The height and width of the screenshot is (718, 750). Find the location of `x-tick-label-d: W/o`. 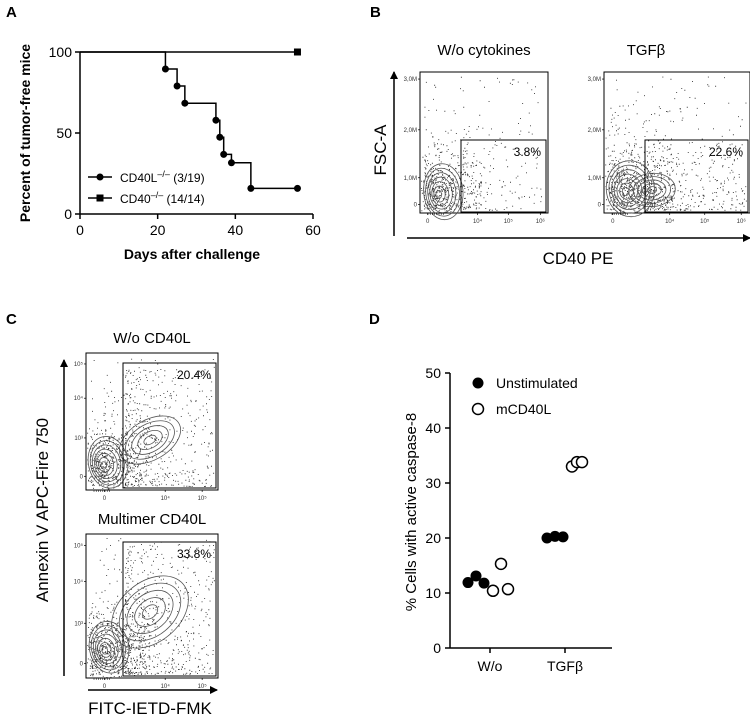

x-tick-label-d: W/o is located at coordinates (490, 666).